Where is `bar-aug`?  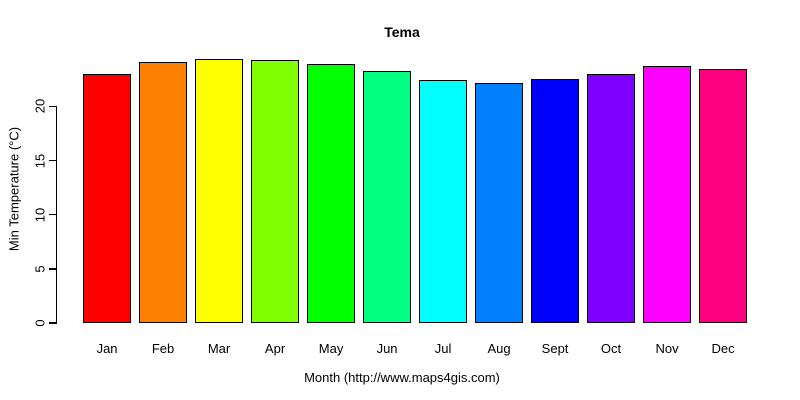 bar-aug is located at coordinates (499, 202).